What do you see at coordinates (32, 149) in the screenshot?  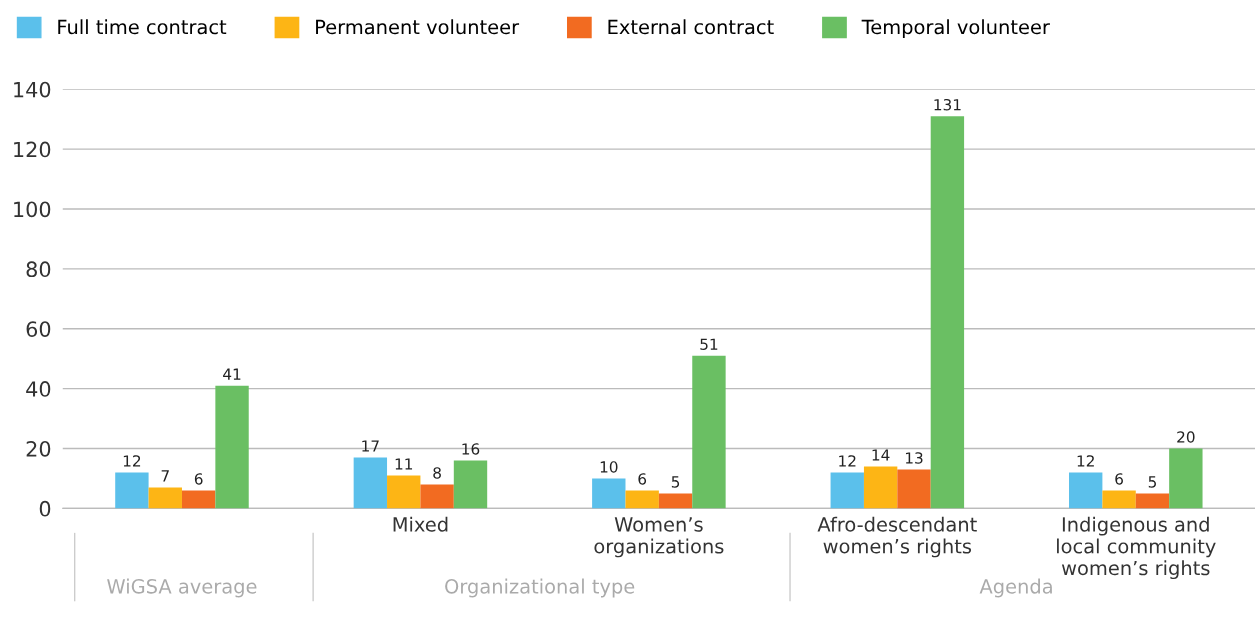 I see `y-tick-label: 120` at bounding box center [32, 149].